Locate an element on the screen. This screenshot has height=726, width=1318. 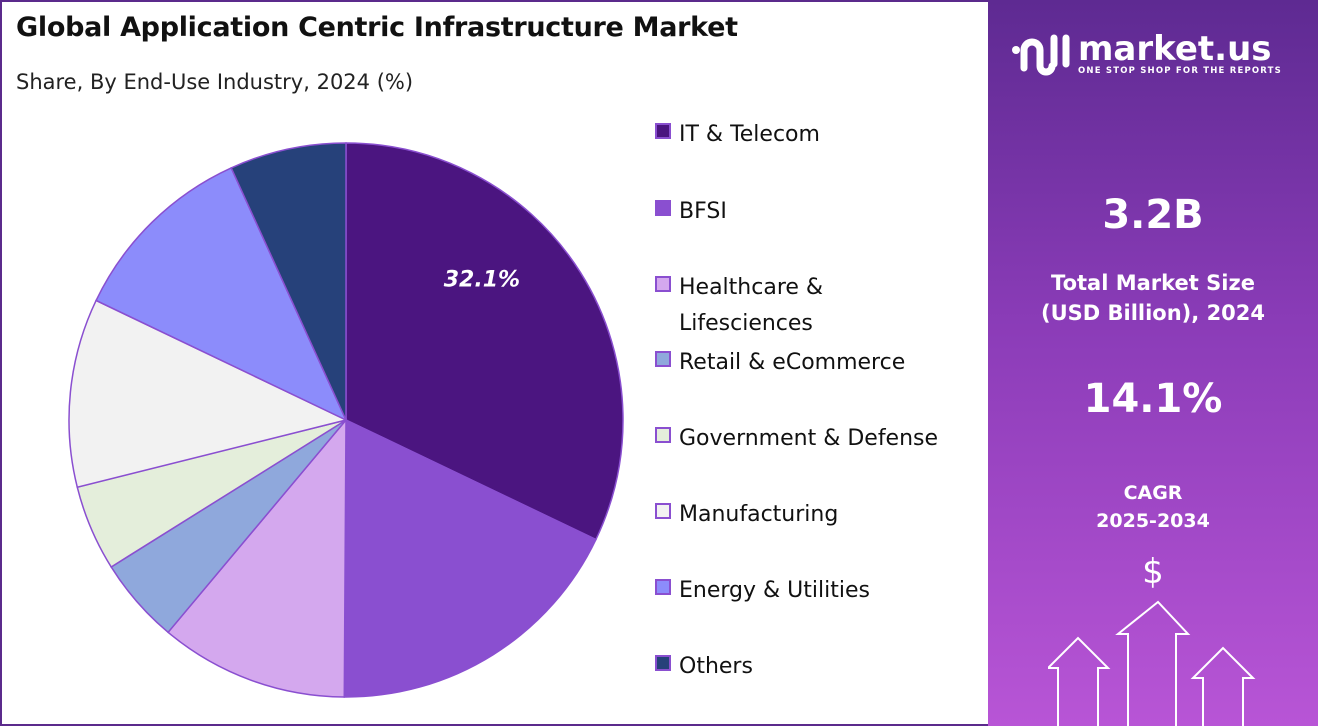
legend-item: Retail & eCommerce is located at coordinates (820, 363).